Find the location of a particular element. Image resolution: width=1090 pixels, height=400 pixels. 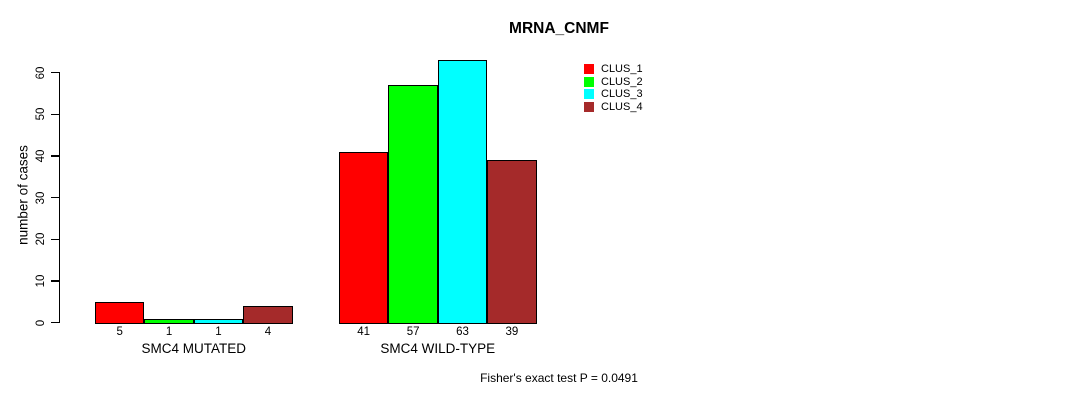

y-tick-label: 40 is located at coordinates (41, 156).